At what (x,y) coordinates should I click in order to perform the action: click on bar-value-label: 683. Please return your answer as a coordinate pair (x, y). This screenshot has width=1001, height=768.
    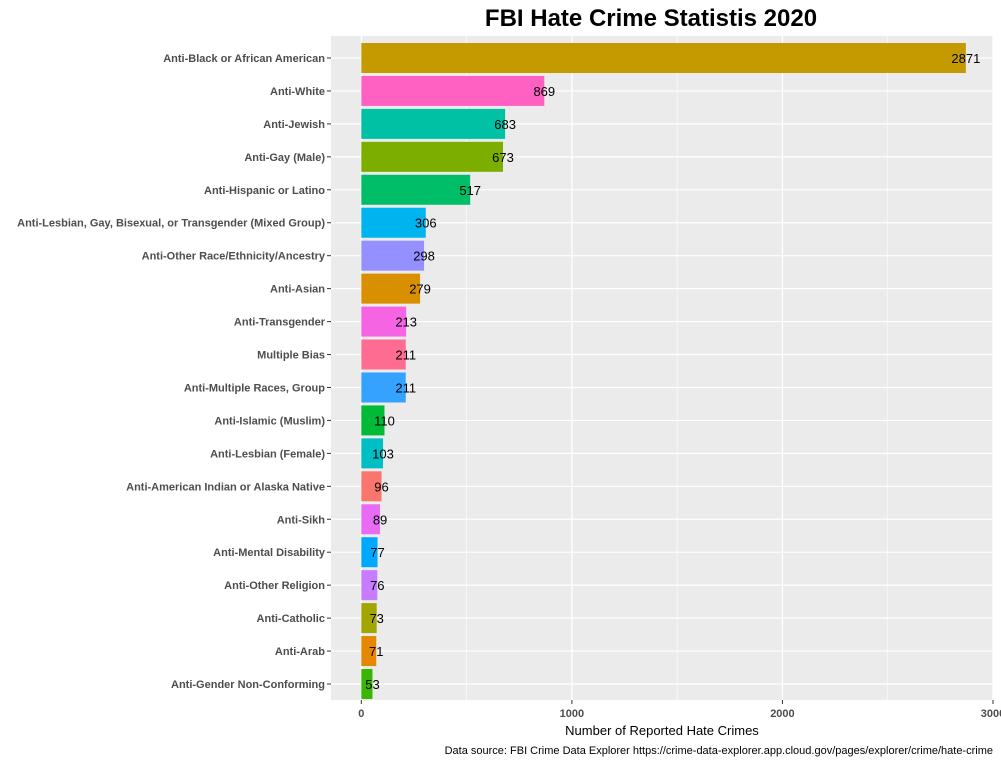
    Looking at the image, I should click on (505, 124).